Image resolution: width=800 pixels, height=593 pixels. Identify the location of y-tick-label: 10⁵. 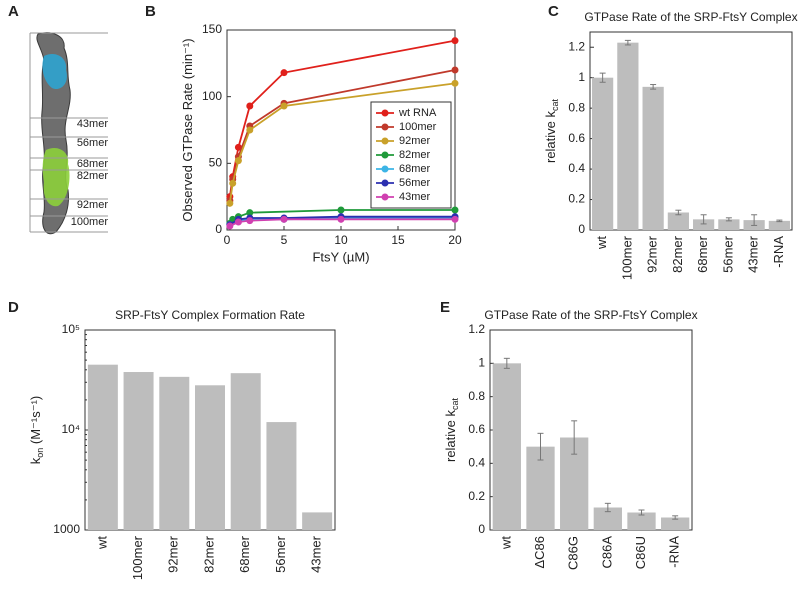
(71, 329).